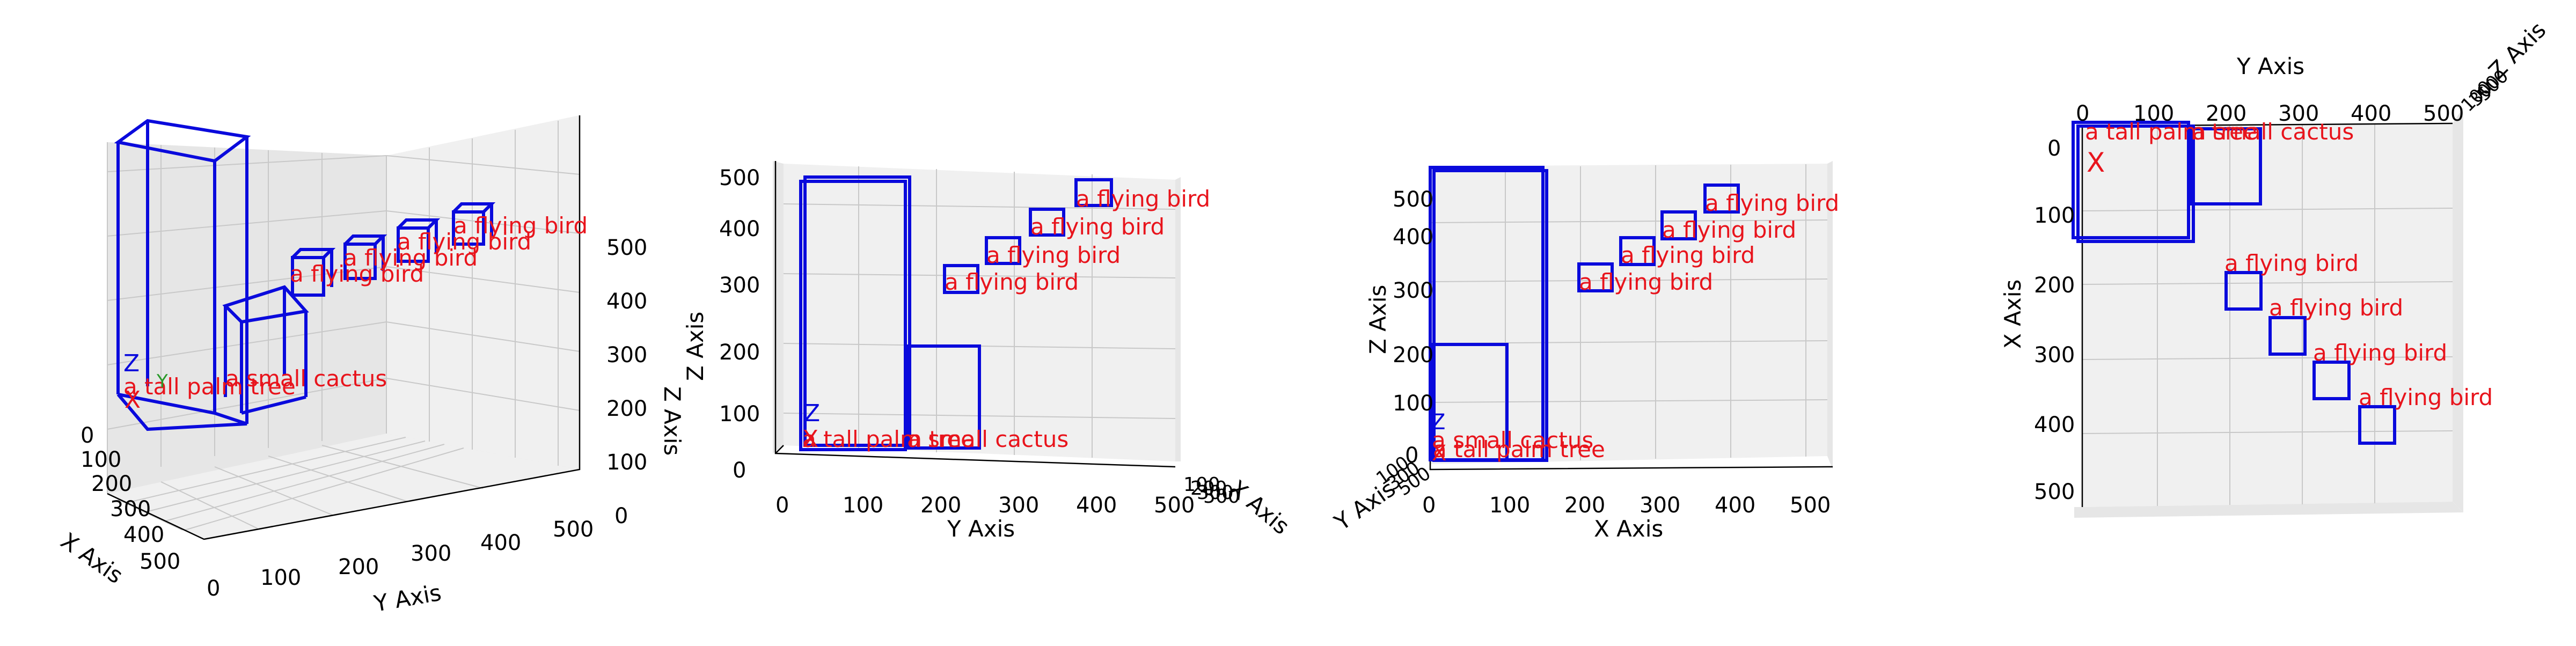  I want to click on label-cactus: a small cactus, so click(1512, 440).